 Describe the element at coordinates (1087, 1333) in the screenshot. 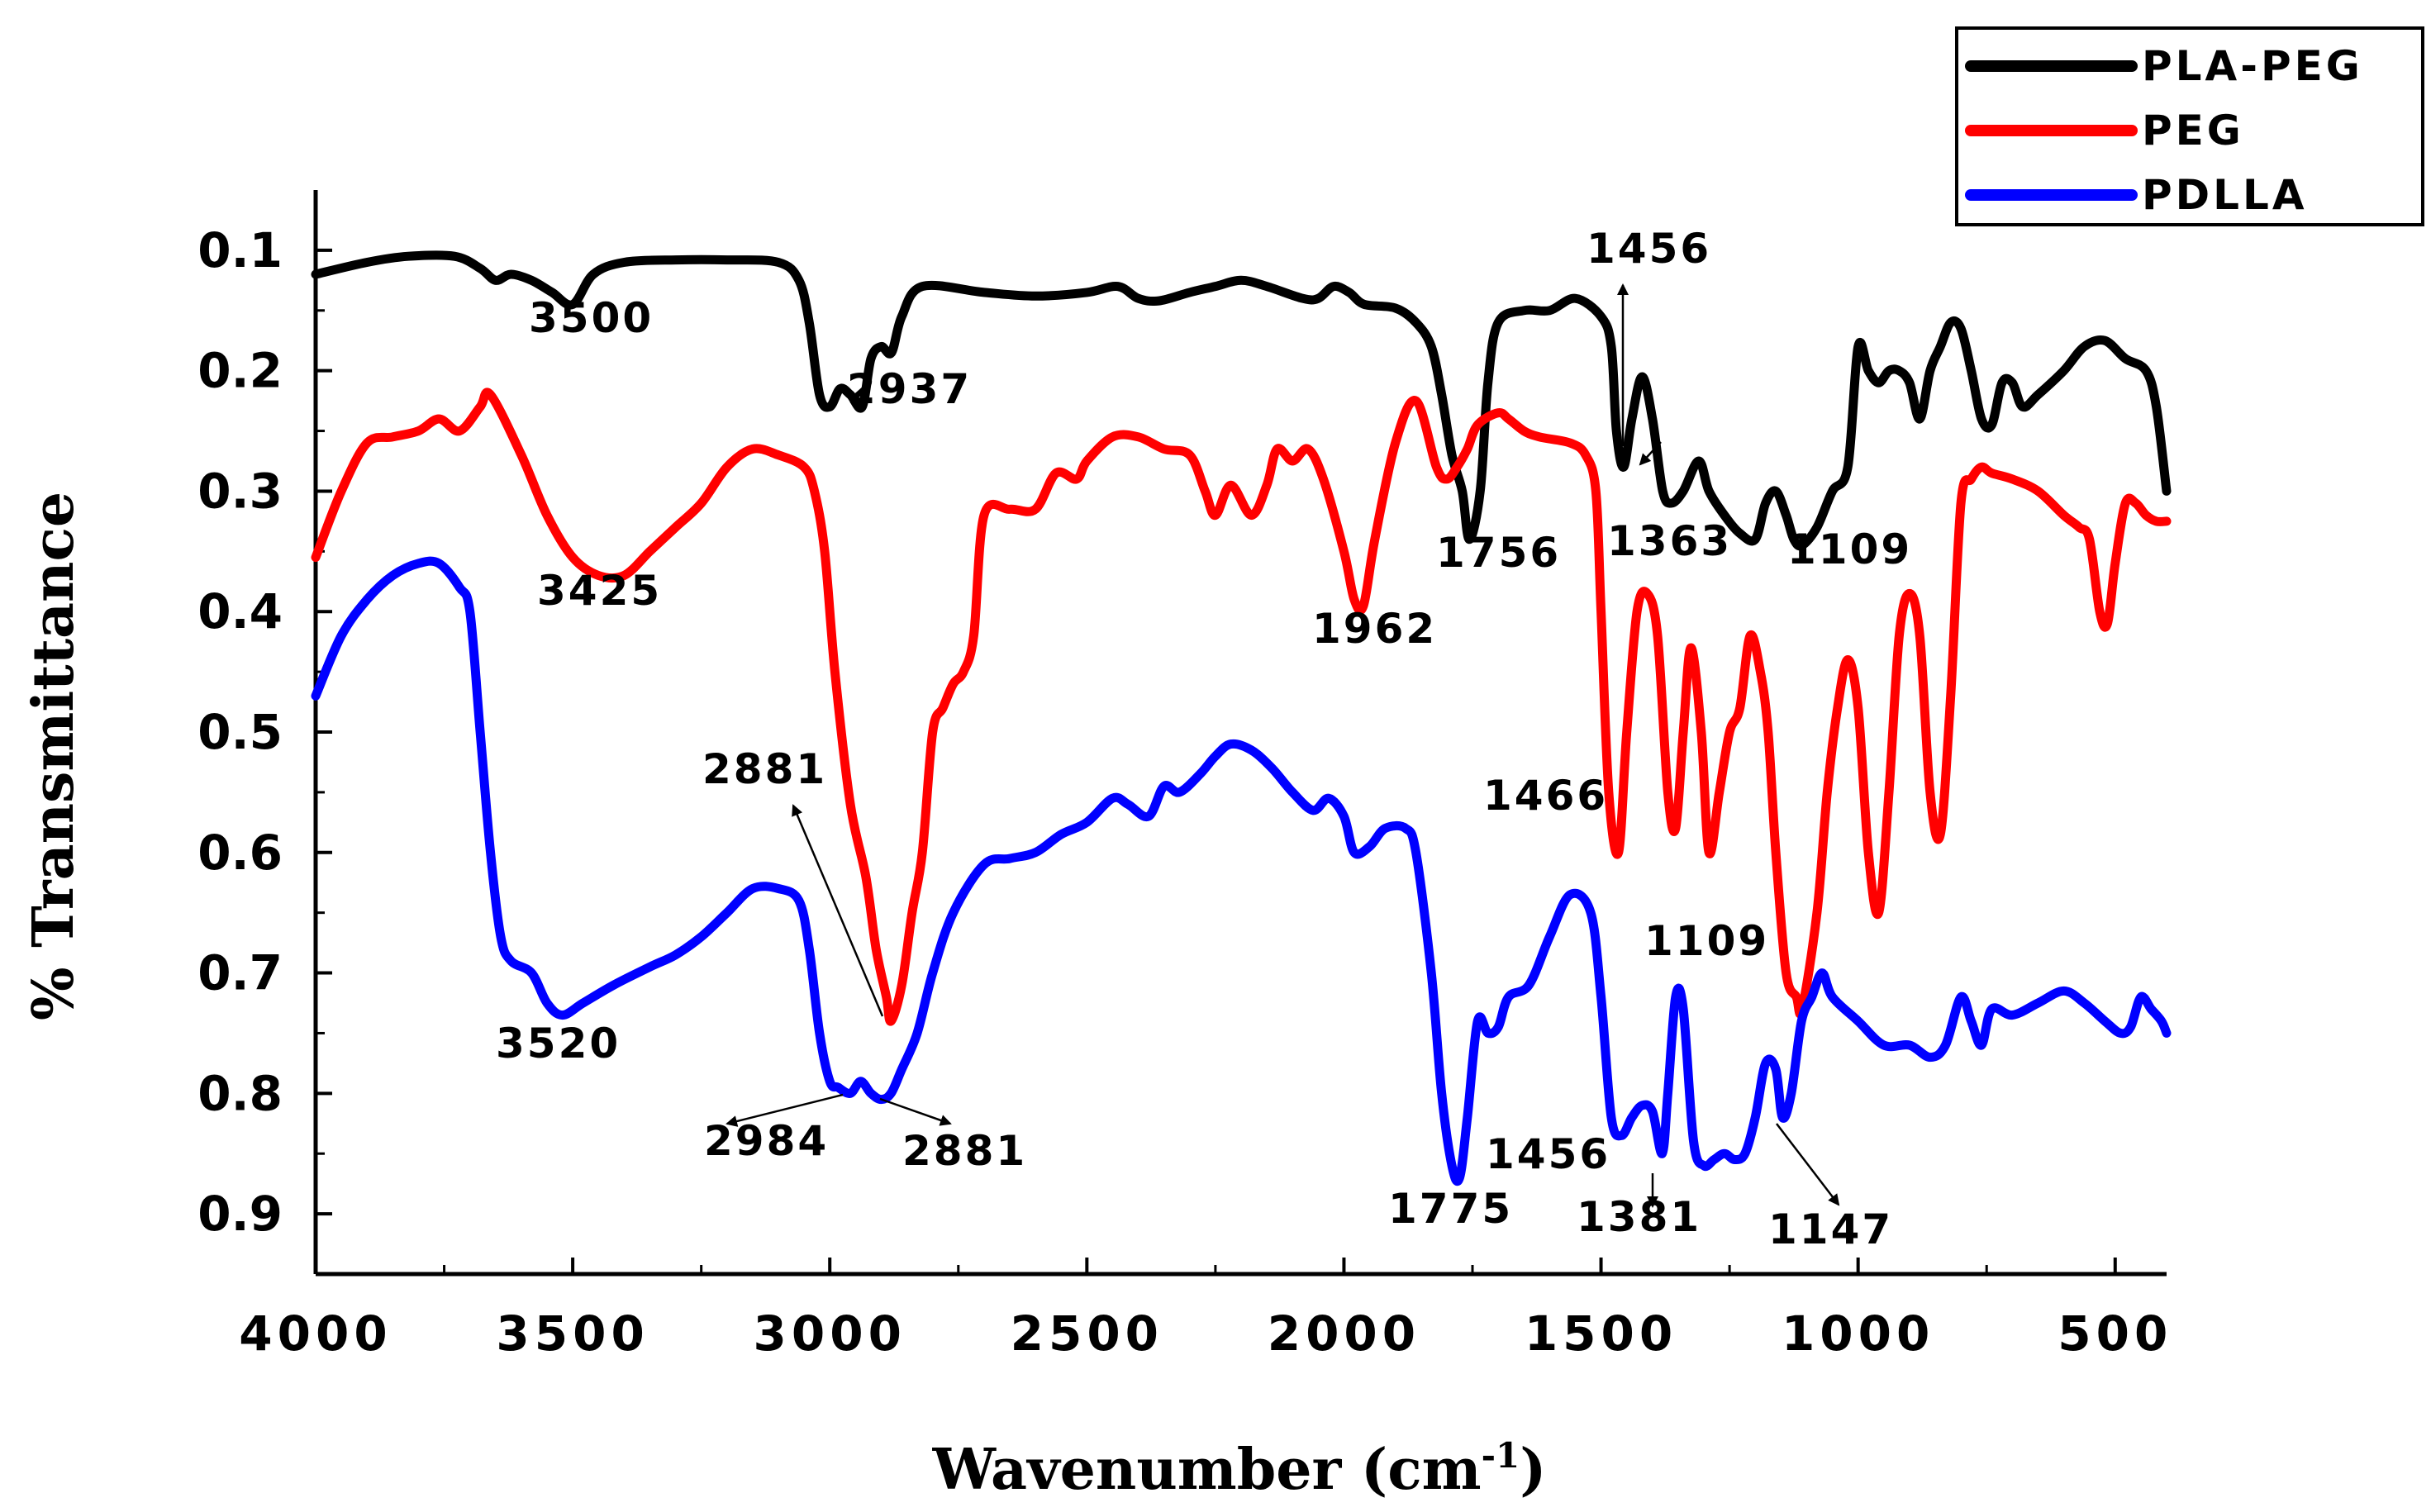

I see `x-tick-label: 2500` at that location.